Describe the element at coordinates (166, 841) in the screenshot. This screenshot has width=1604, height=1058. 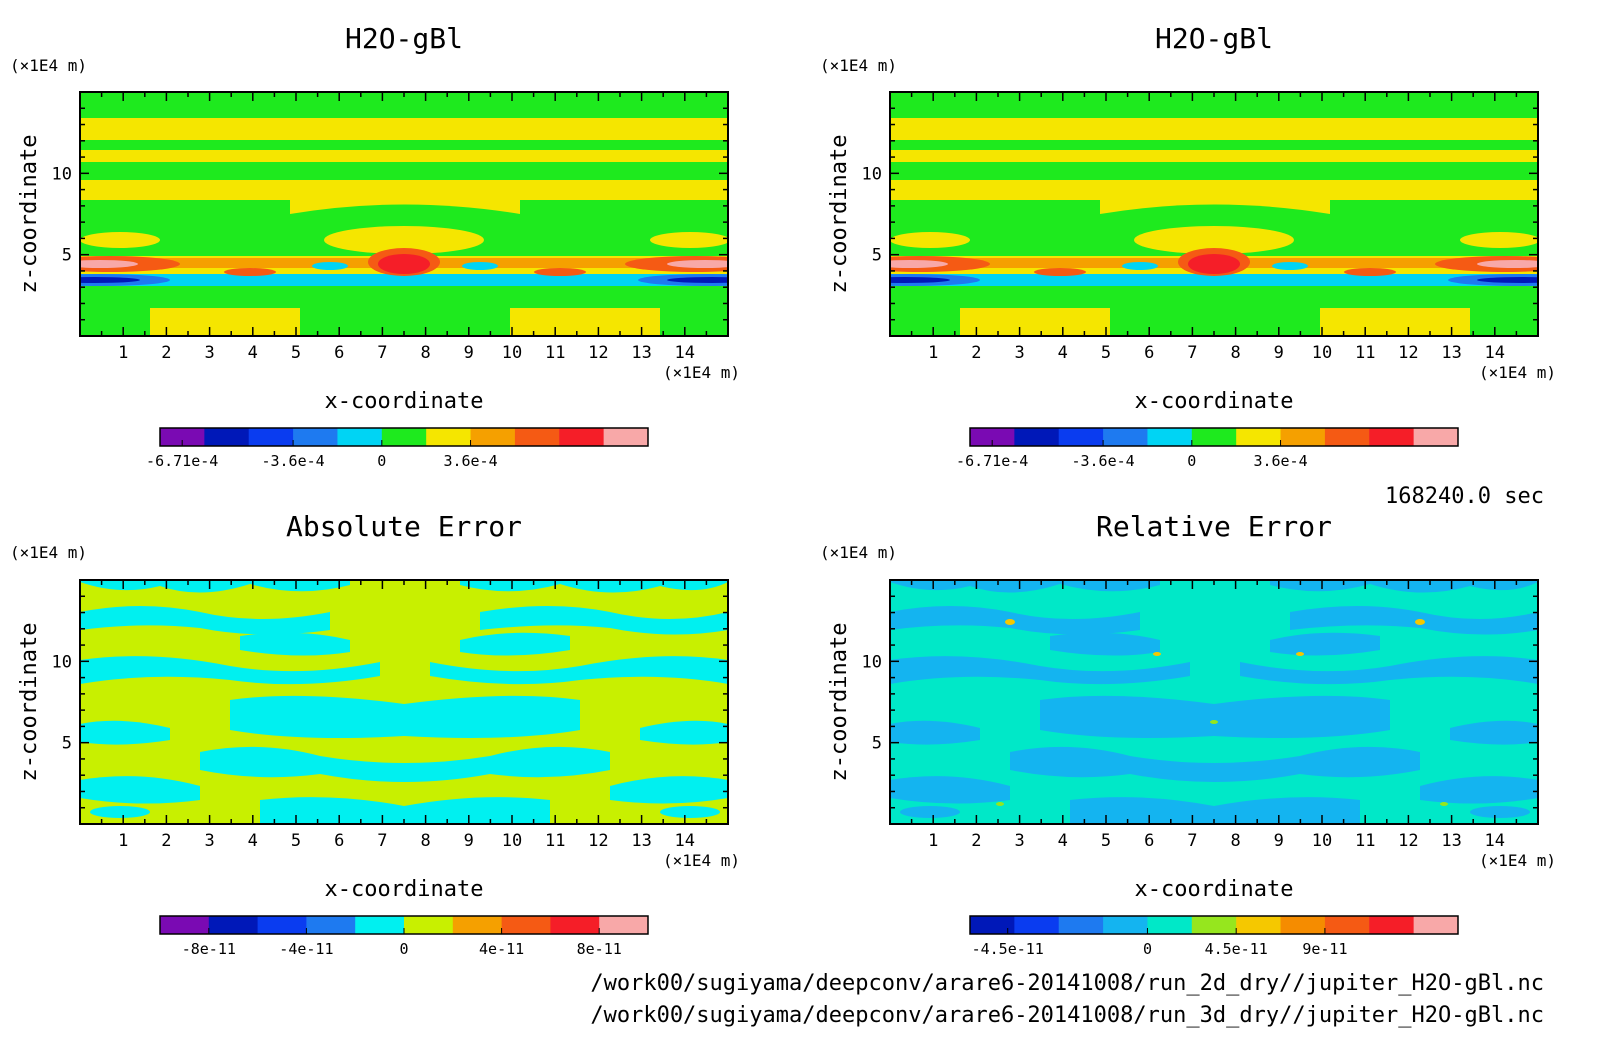
I see `x-tick-label: 2` at that location.